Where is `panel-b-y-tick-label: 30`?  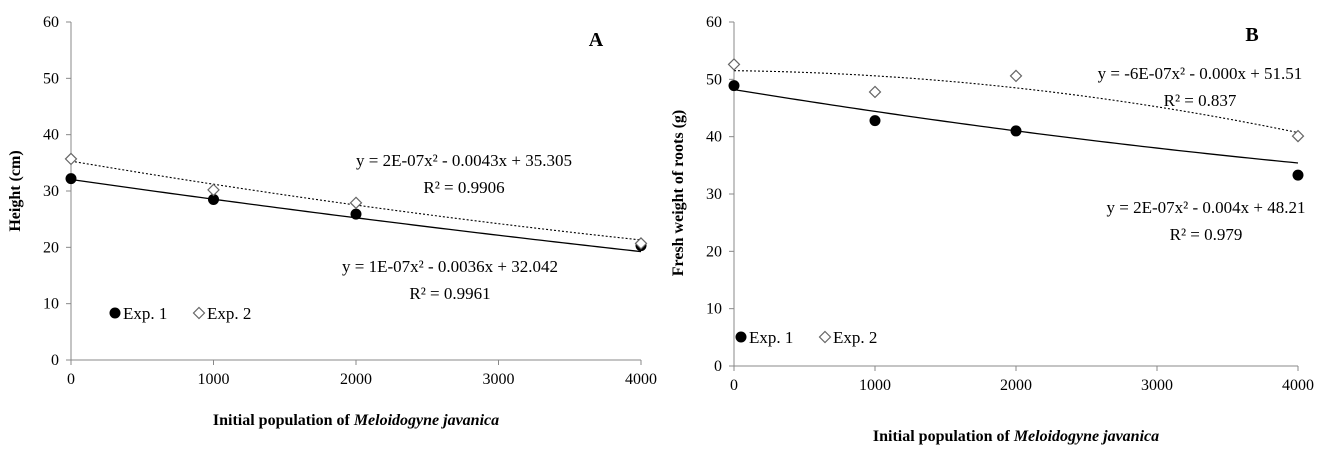 panel-b-y-tick-label: 30 is located at coordinates (714, 194).